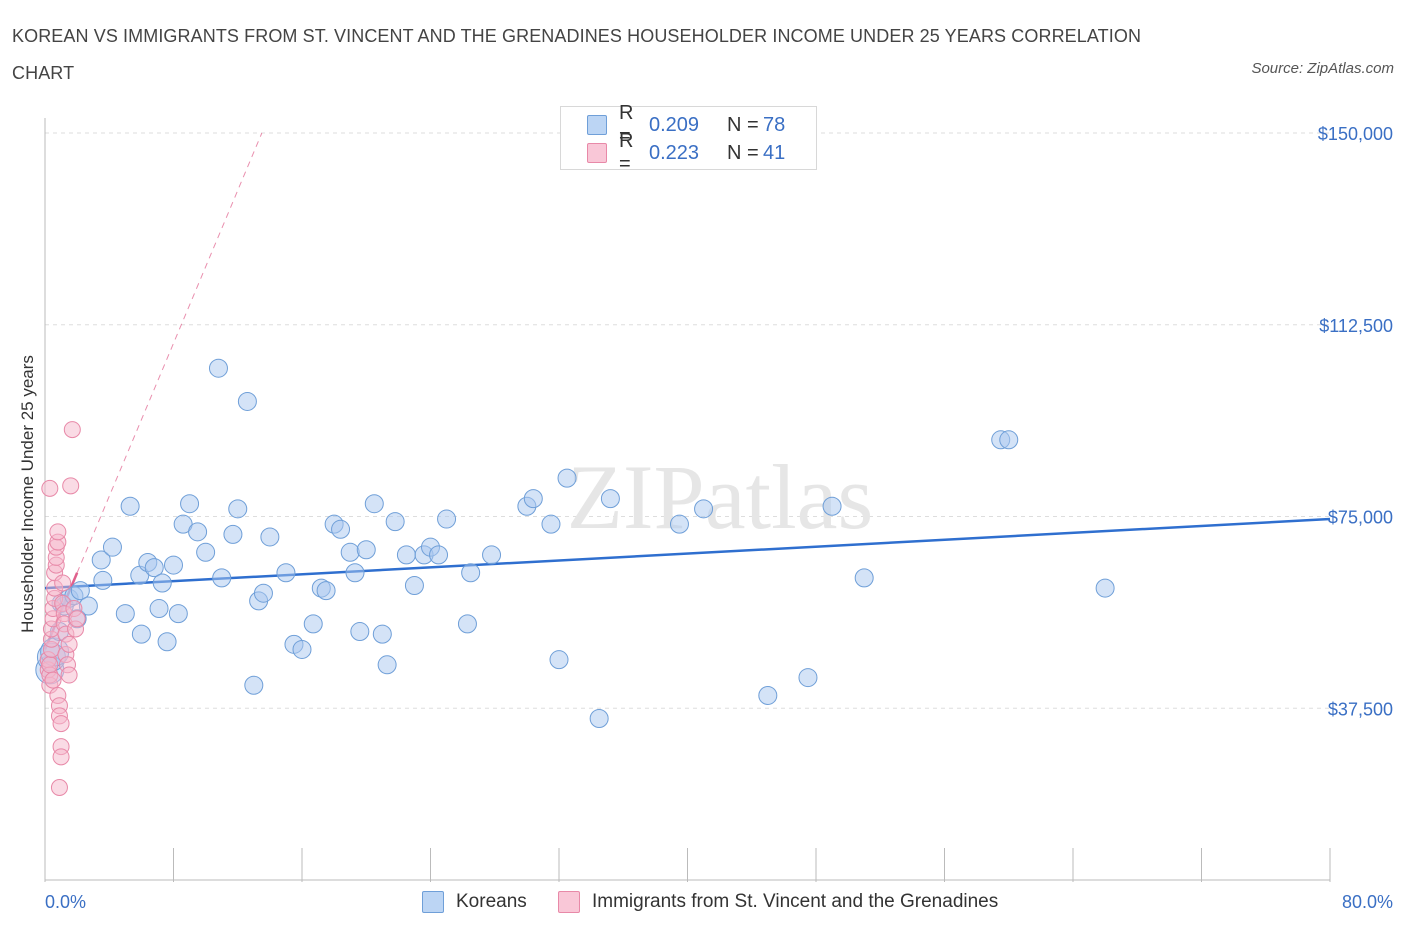 This screenshot has height=930, width=1406. I want to click on legend-row-koreans: R = 0.209 N = 78, so click(686, 124).